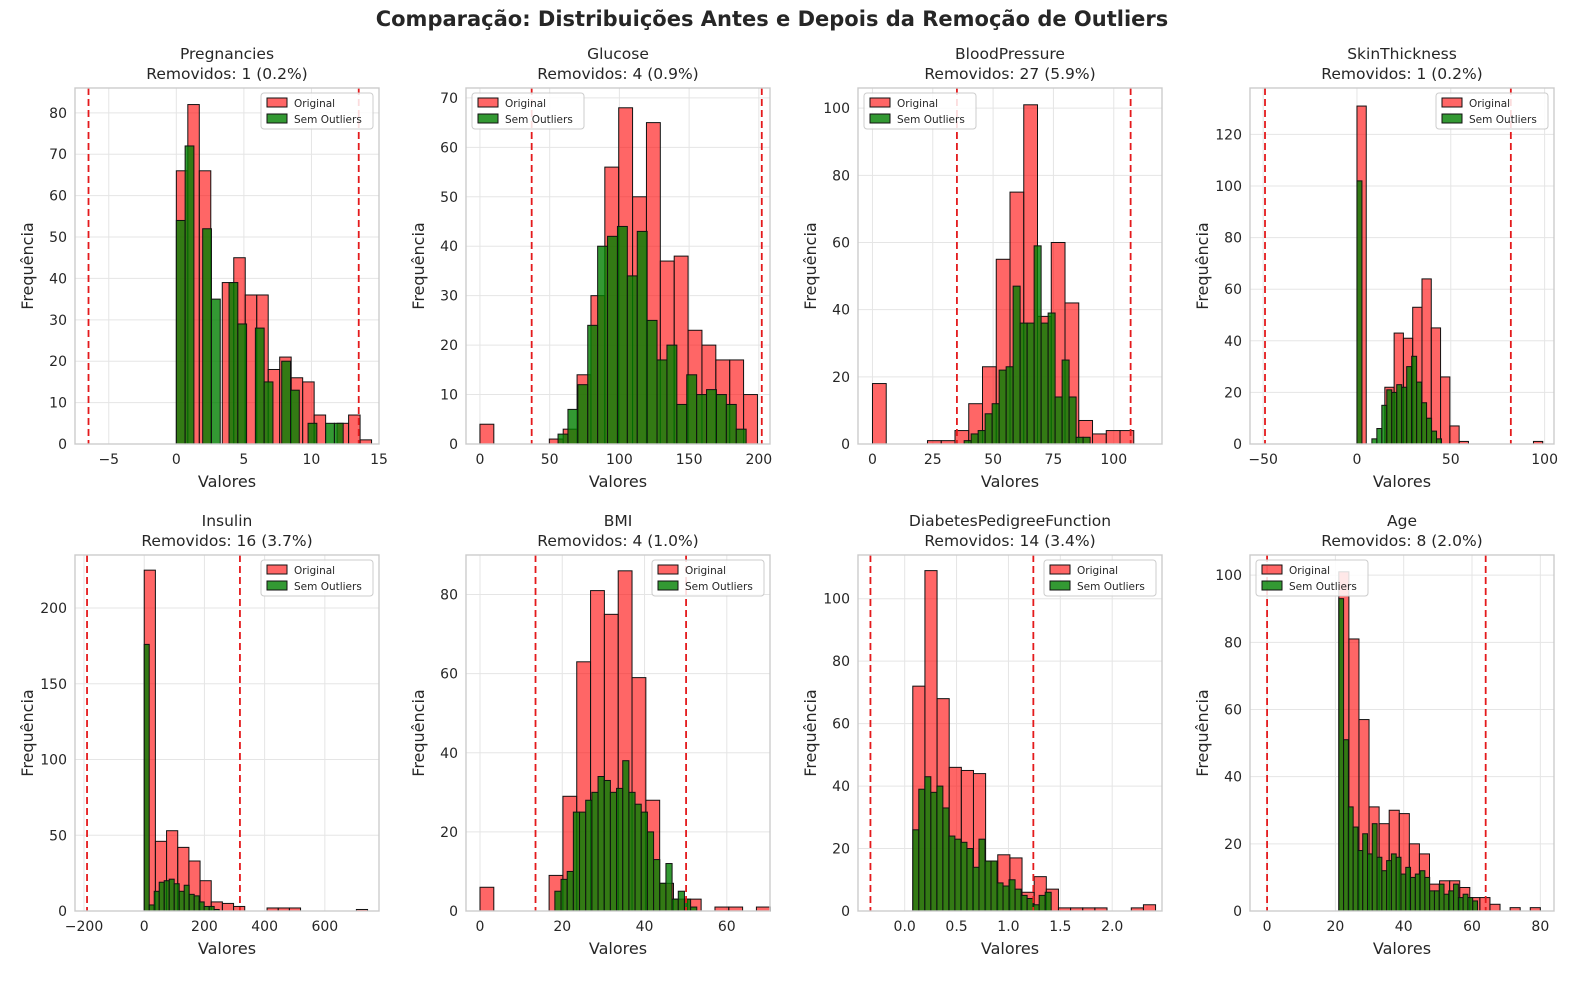 This screenshot has height=982, width=1582. I want to click on x-tick-label: 1.0, so click(1008, 927).